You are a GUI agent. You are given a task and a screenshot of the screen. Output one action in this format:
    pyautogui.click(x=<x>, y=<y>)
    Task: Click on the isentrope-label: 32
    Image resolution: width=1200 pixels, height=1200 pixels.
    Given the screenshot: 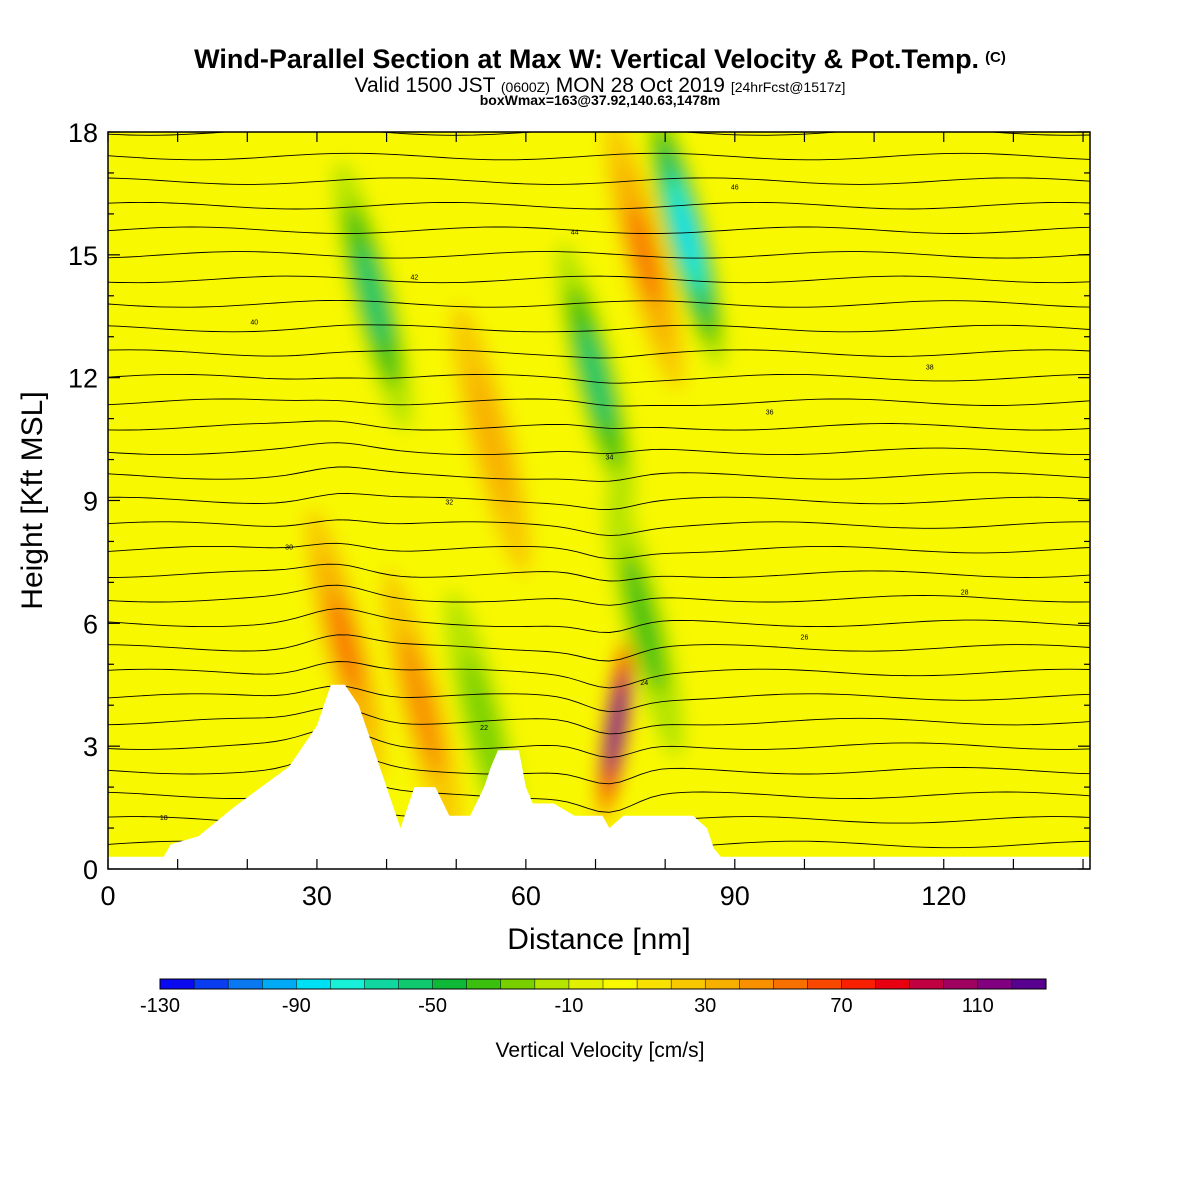 What is the action you would take?
    pyautogui.click(x=449, y=503)
    